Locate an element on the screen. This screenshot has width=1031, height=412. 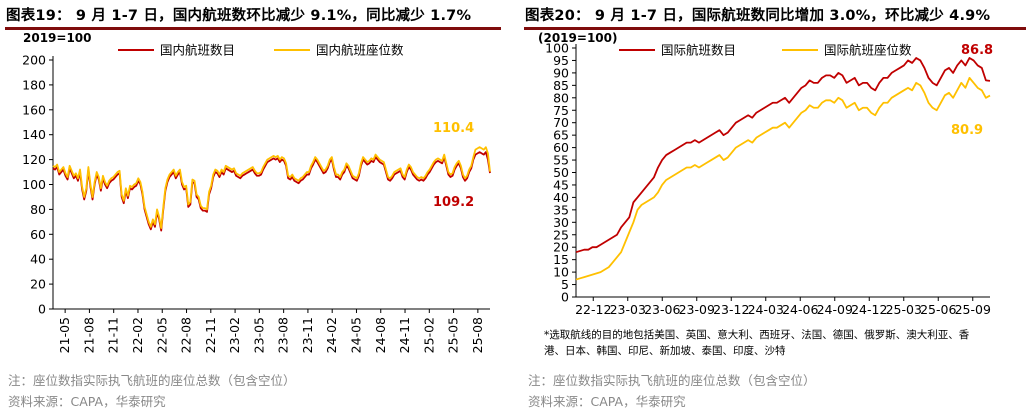
y-tick-label: 55 is located at coordinates (561, 160).